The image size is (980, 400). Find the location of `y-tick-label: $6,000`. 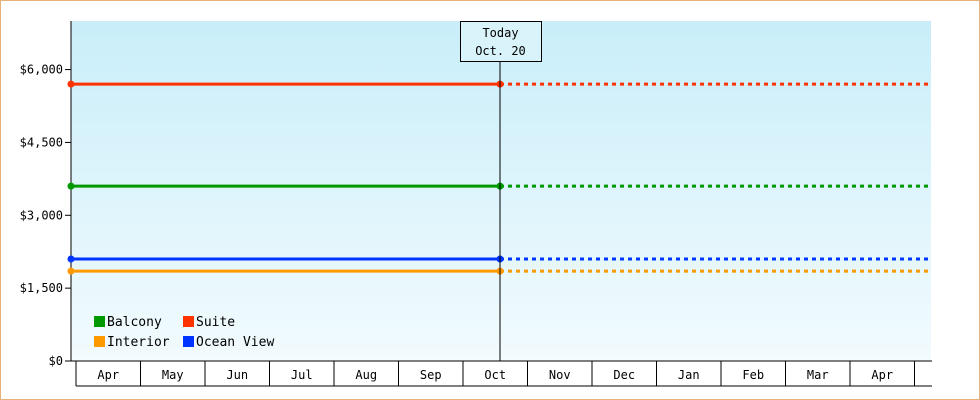

y-tick-label: $6,000 is located at coordinates (41, 70).